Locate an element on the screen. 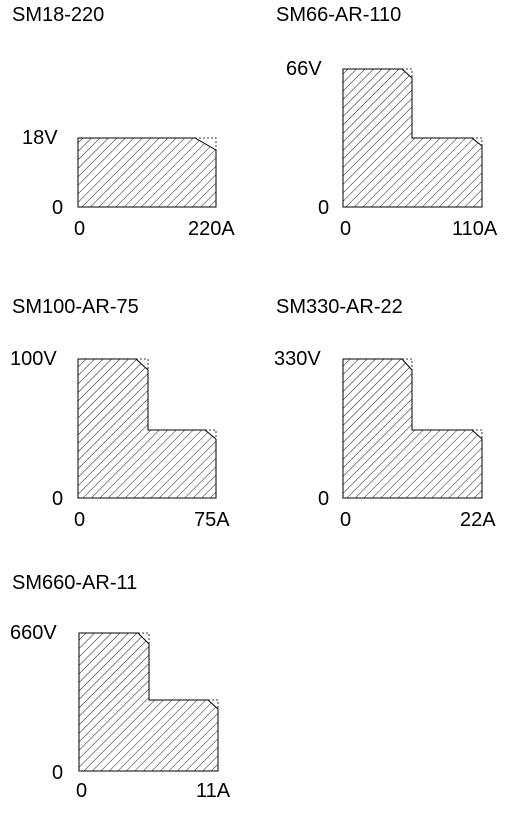 The image size is (521, 816). current-max-label: 110A is located at coordinates (475, 229).